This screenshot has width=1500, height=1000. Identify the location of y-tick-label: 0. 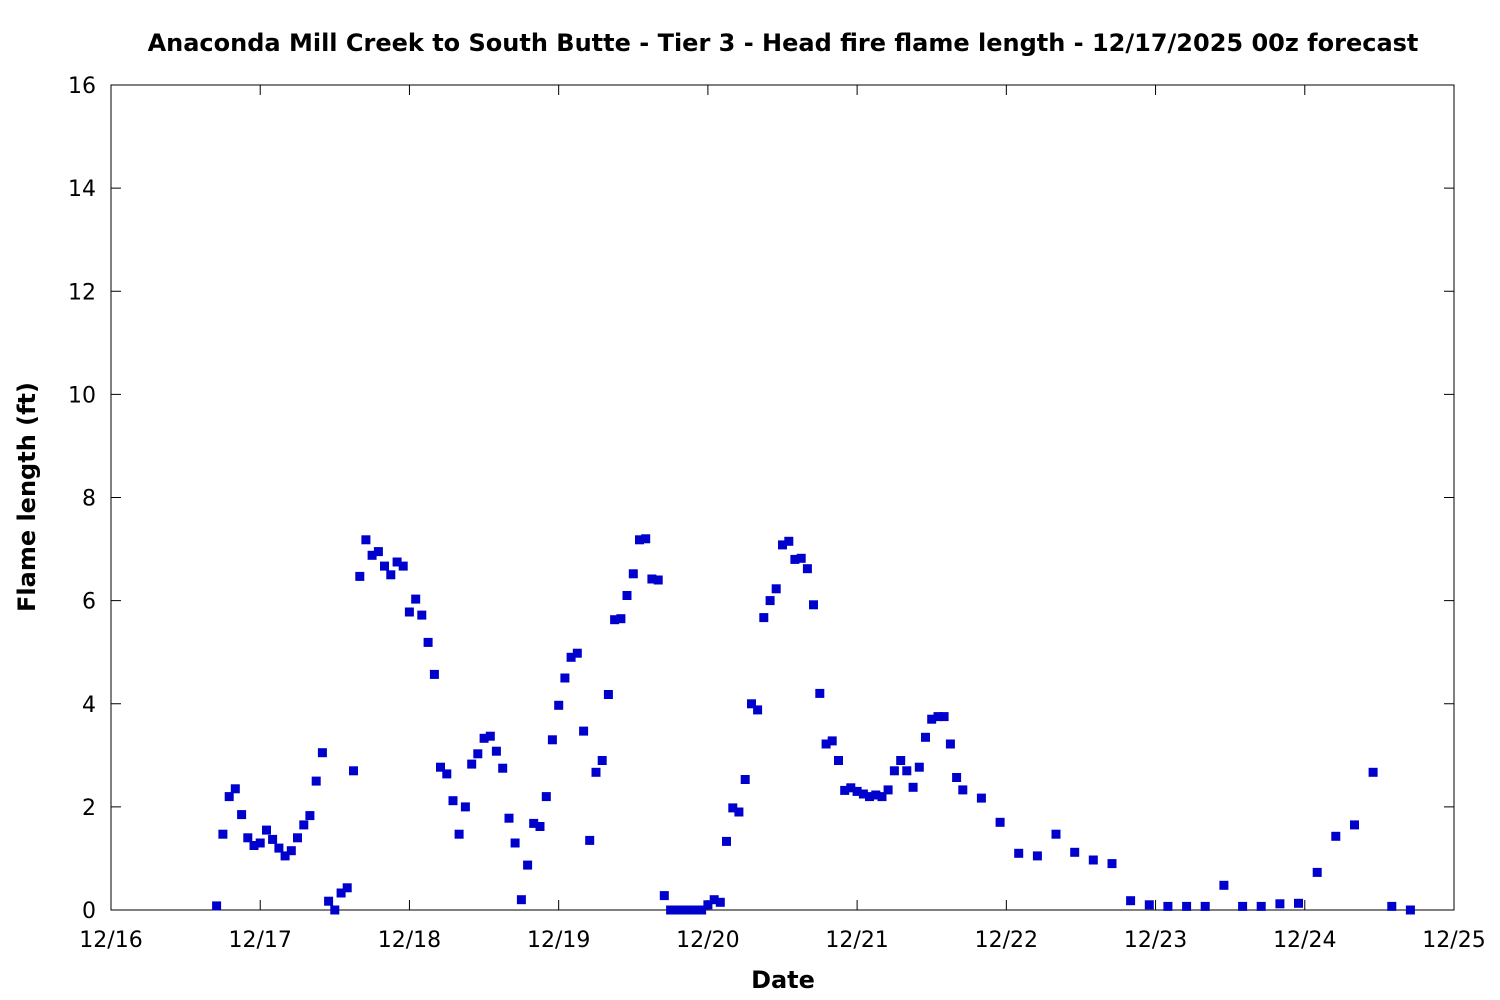
(89, 911).